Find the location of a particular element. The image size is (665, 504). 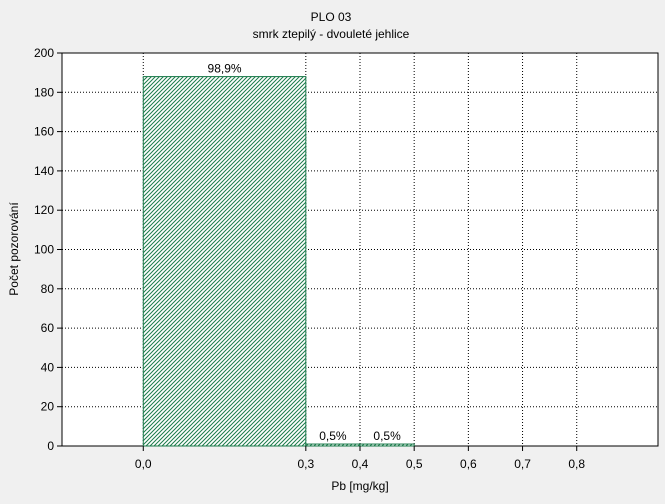

x-tick-label: 0,5 is located at coordinates (414, 464).